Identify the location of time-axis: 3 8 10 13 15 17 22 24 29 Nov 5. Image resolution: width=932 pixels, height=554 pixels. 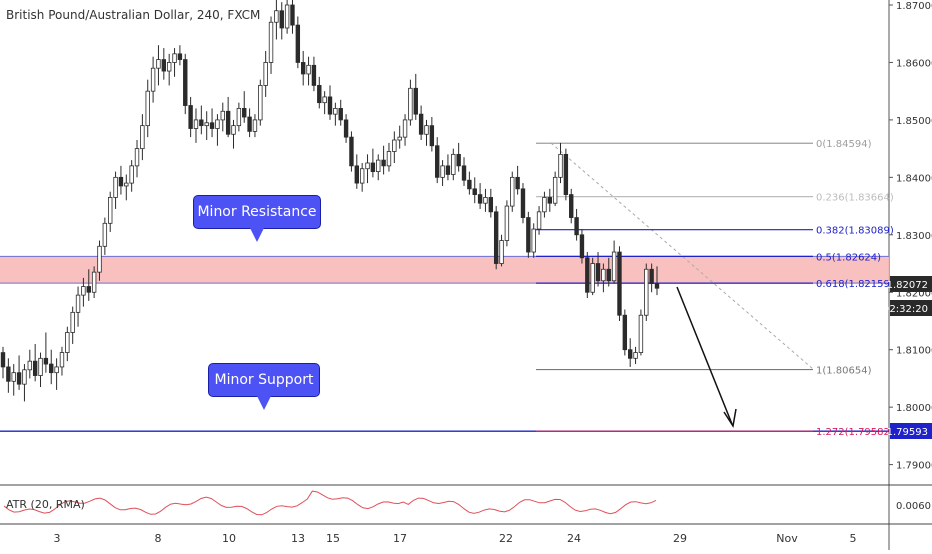
(455, 538).